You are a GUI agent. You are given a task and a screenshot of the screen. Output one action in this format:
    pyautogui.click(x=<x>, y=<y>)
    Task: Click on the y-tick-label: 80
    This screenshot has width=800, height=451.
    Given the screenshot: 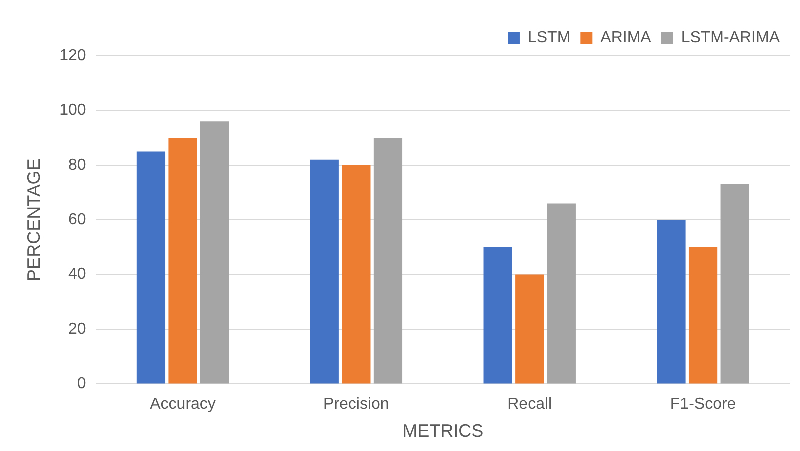 What is the action you would take?
    pyautogui.click(x=77, y=165)
    